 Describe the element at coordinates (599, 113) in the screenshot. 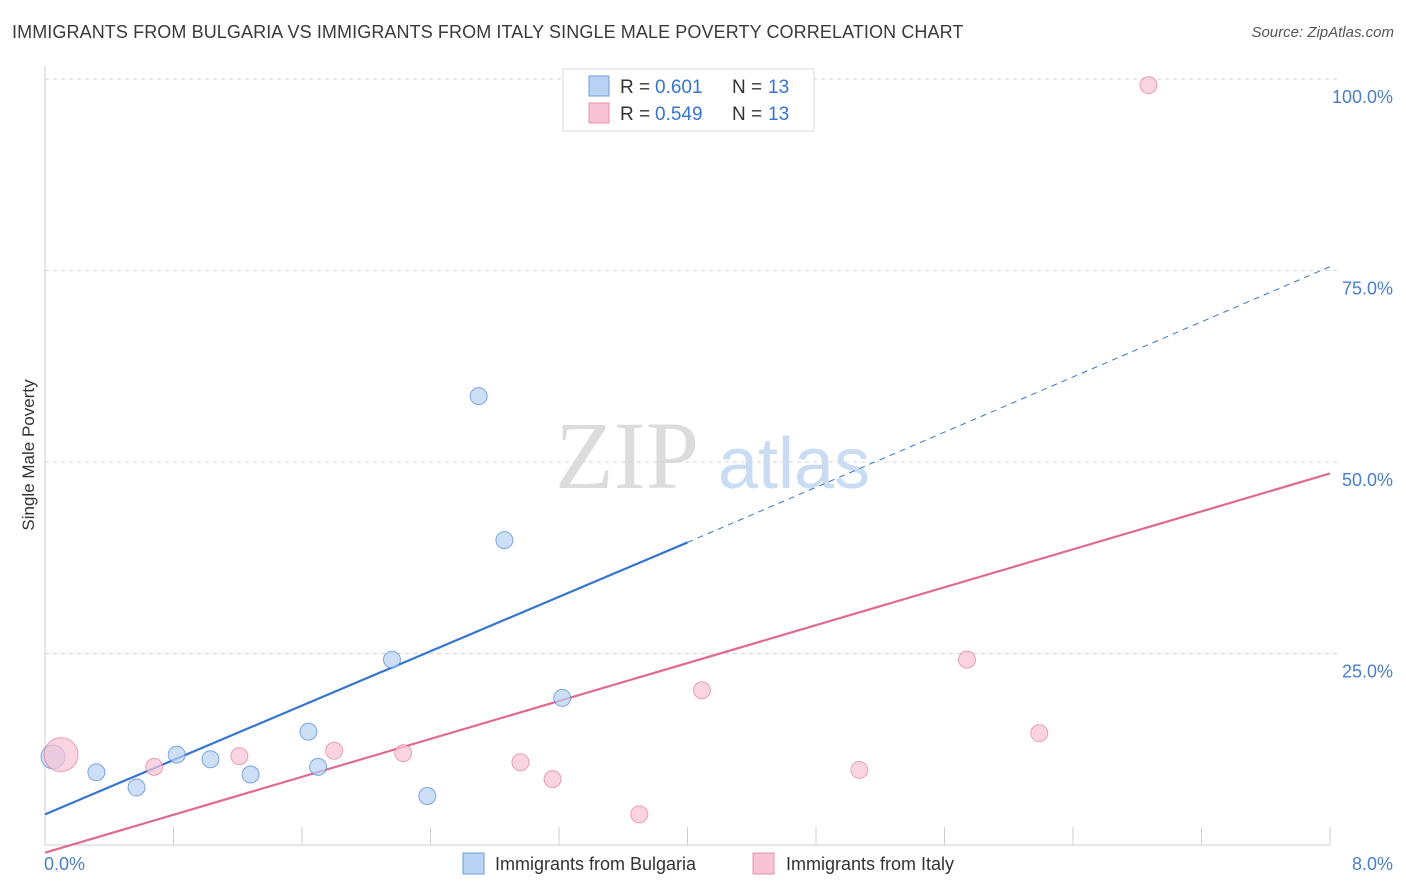

I see `legend-swatch-italy` at that location.